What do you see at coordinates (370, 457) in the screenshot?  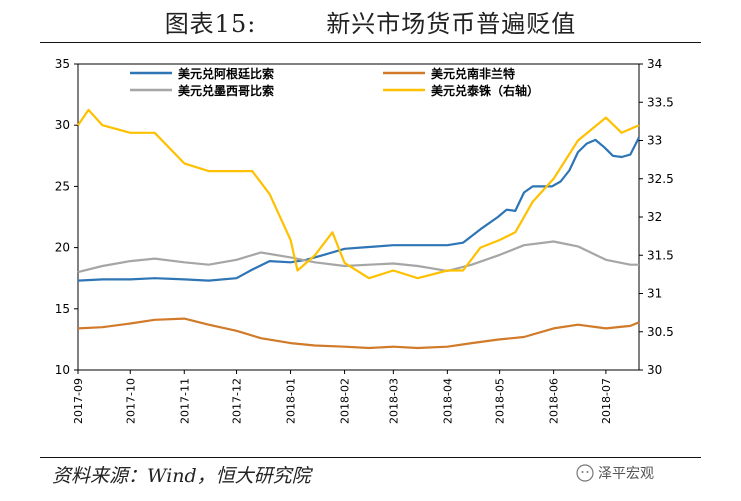 I see `source-rule` at bounding box center [370, 457].